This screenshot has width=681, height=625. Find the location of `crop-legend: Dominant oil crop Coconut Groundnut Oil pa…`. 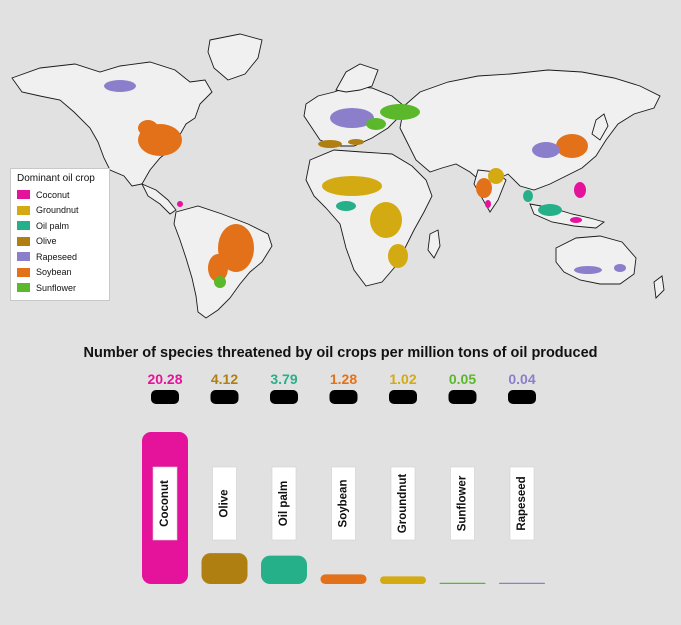

crop-legend: Dominant oil crop Coconut Groundnut Oil pa… is located at coordinates (60, 234).